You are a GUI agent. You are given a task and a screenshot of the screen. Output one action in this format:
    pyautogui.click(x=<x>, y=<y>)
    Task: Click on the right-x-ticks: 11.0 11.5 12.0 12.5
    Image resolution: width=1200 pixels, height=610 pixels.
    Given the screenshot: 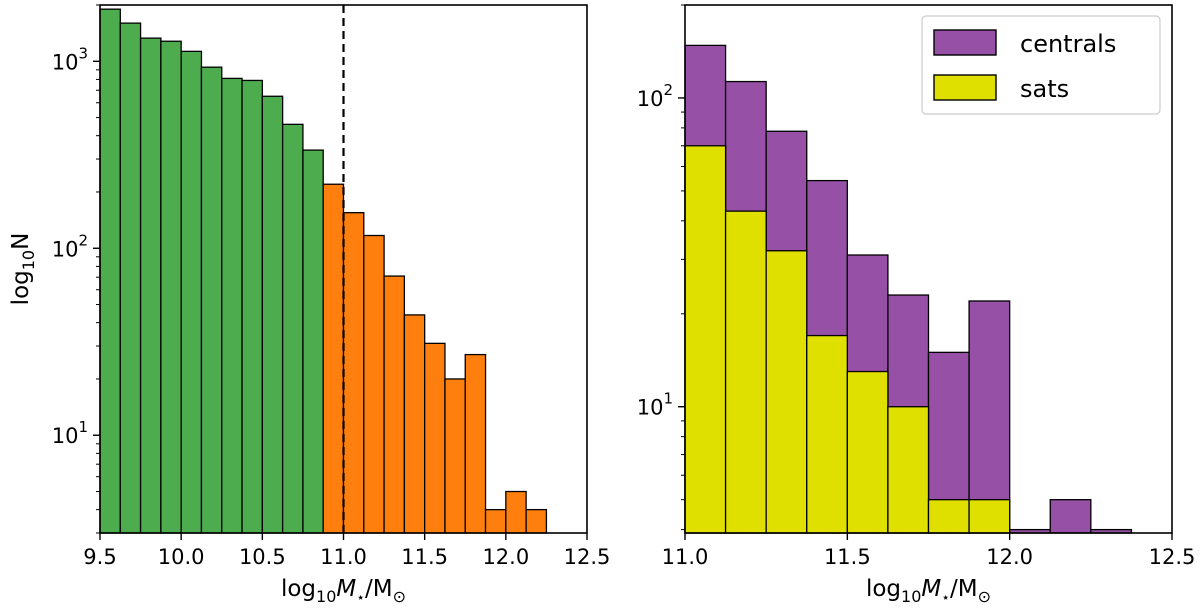 What is the action you would take?
    pyautogui.click(x=929, y=551)
    